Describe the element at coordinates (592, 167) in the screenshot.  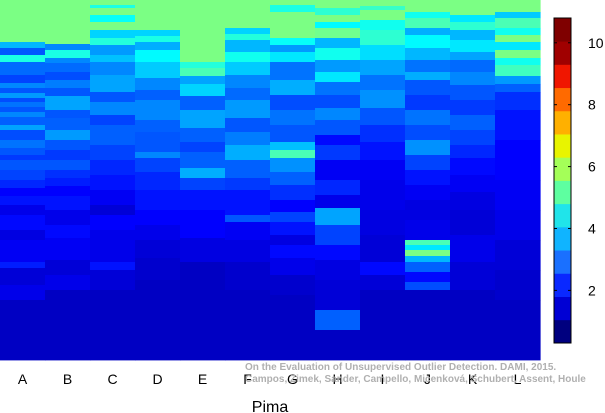
I see `colorbar-tick-label-6: 6` at that location.